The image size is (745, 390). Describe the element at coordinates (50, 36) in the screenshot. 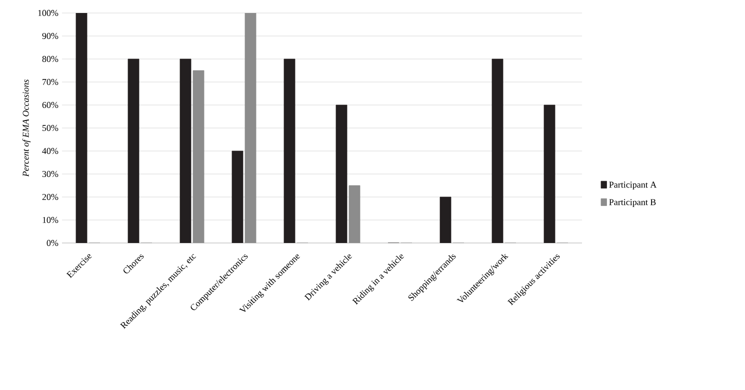

I see `y-tick-label: 90%` at that location.